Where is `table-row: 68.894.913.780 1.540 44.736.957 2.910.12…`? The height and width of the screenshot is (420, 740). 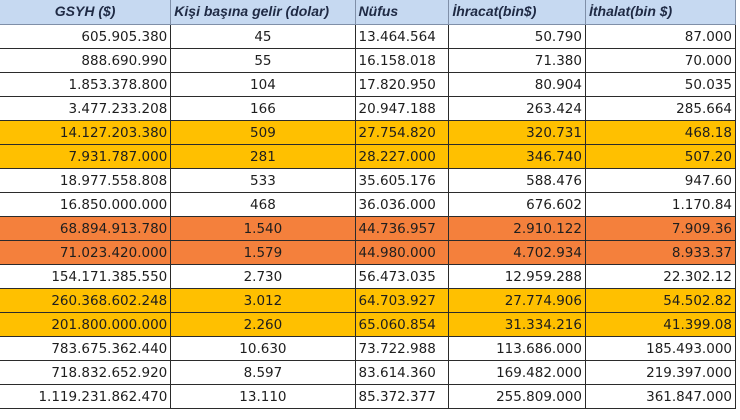
table-row: 68.894.913.780 1.540 44.736.957 2.910.12… is located at coordinates (368, 228).